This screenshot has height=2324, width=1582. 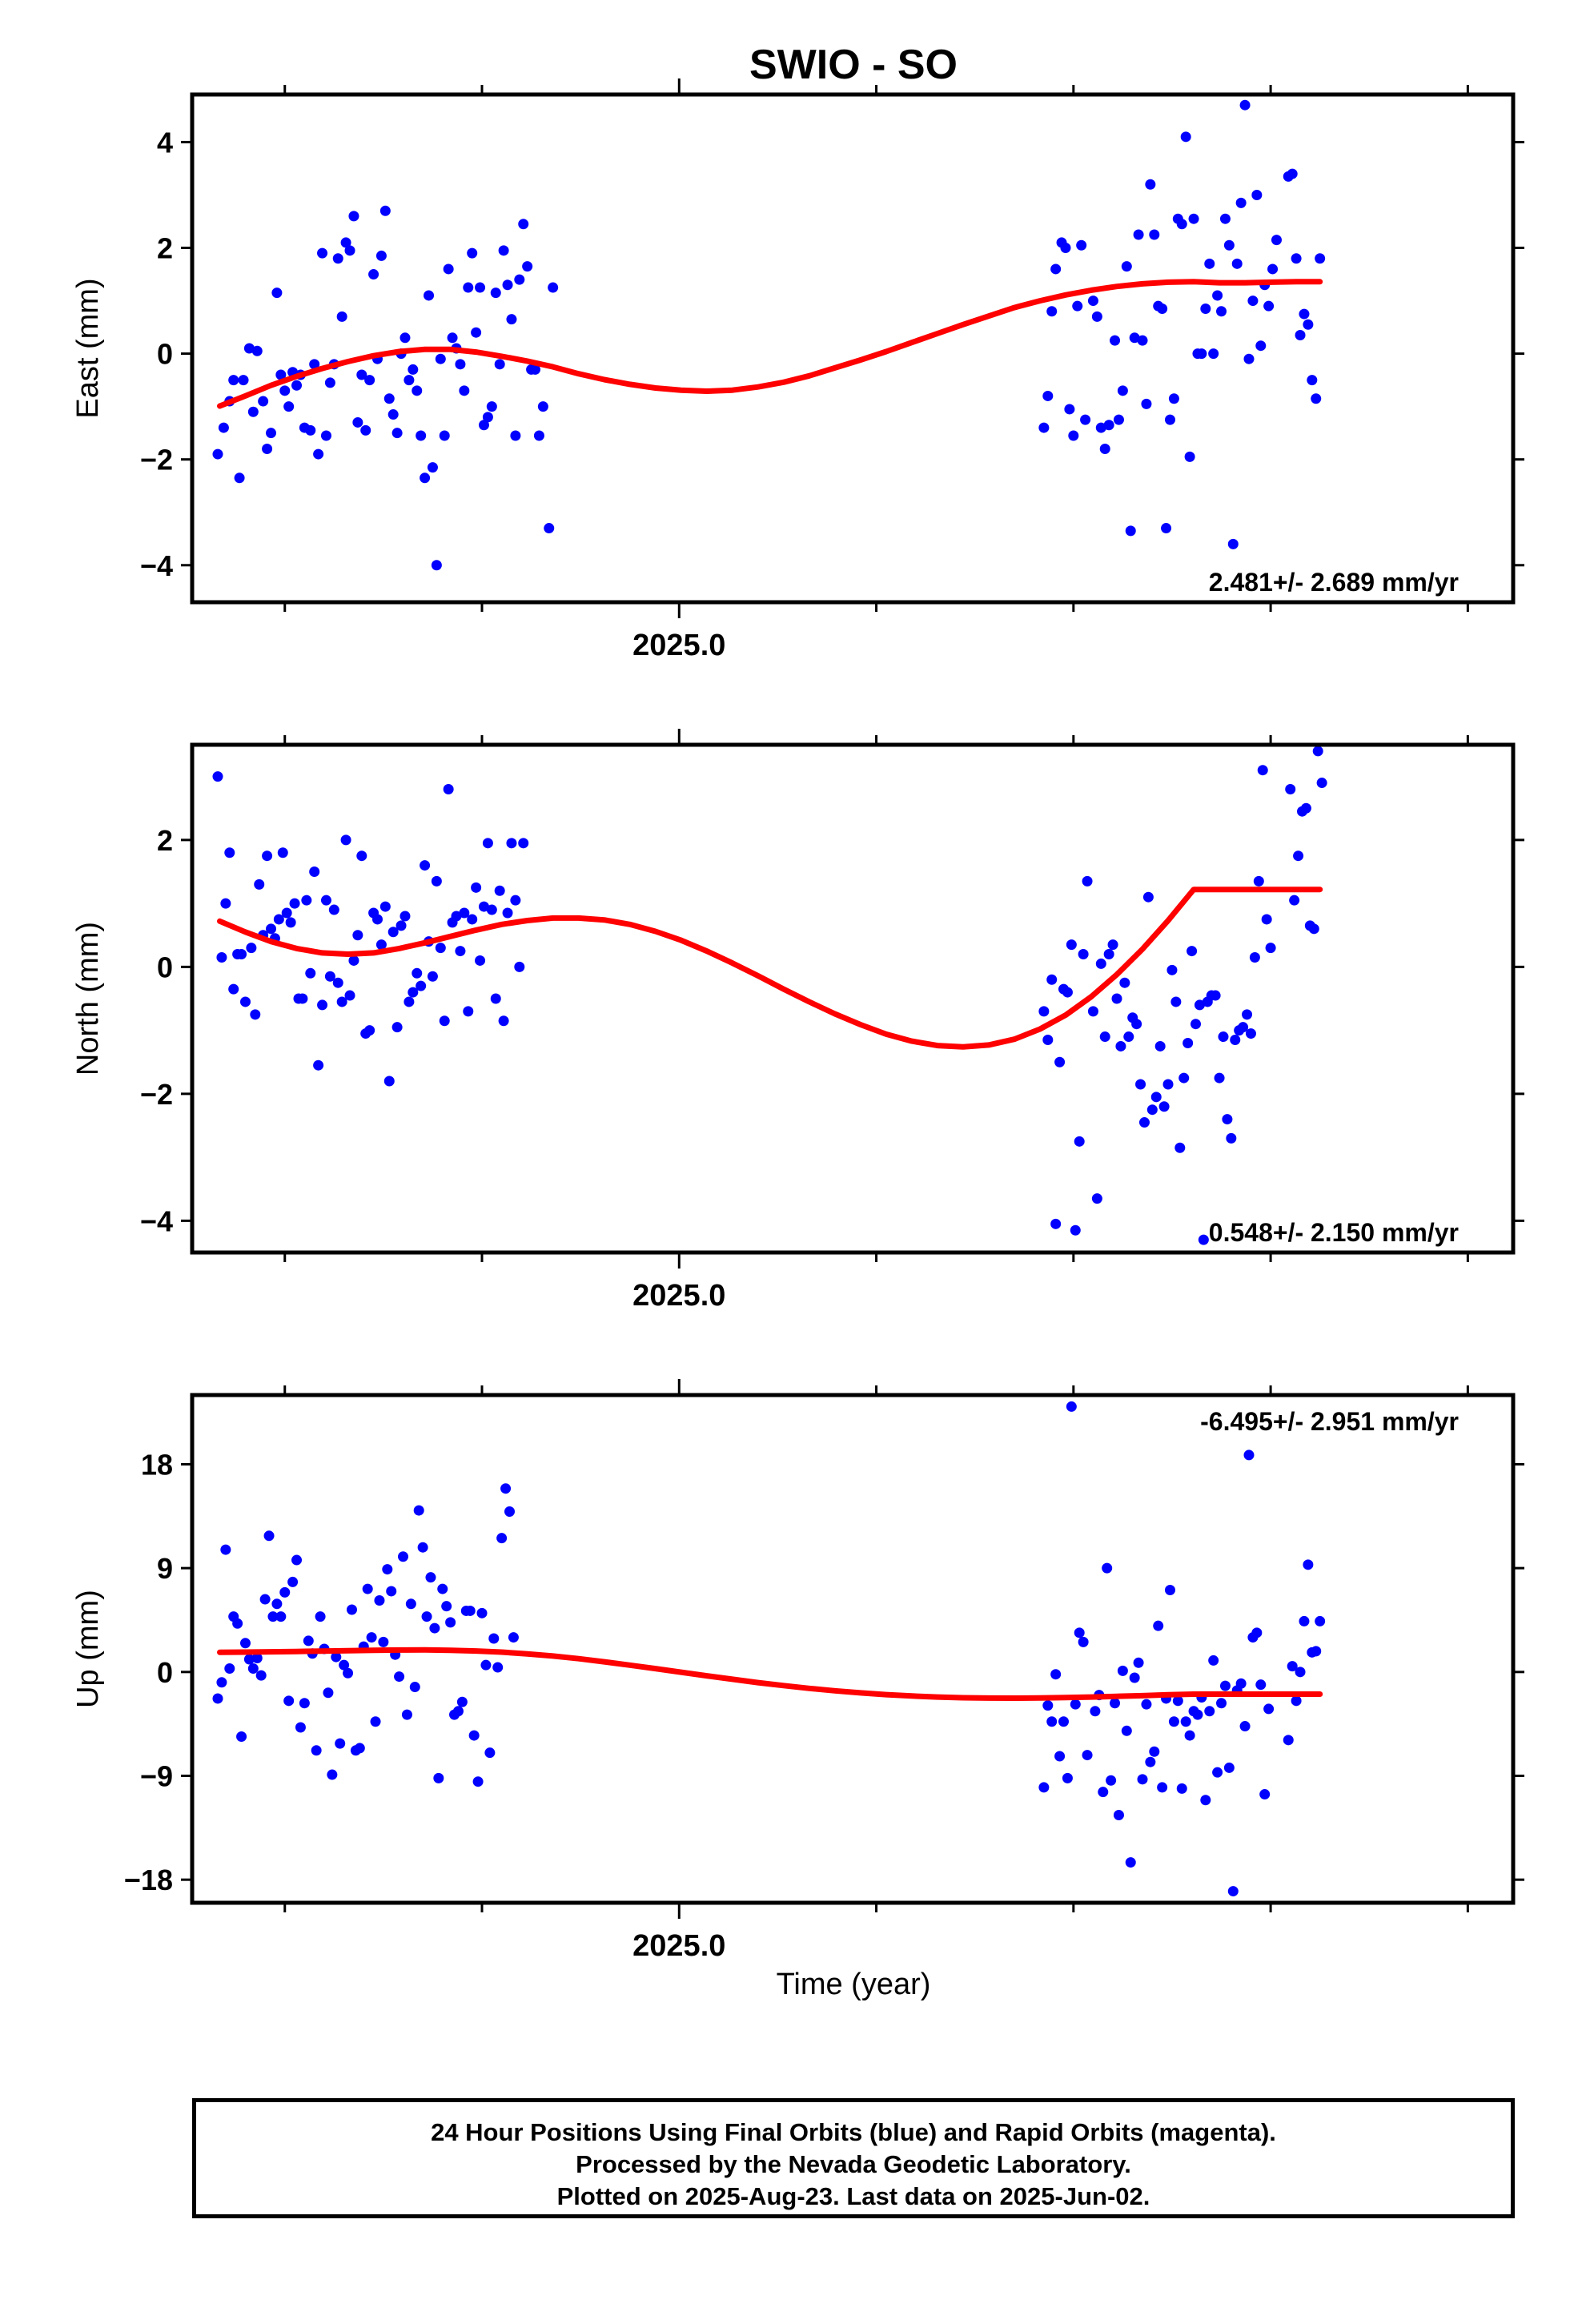 I want to click on up-model-curve, so click(x=770, y=1674).